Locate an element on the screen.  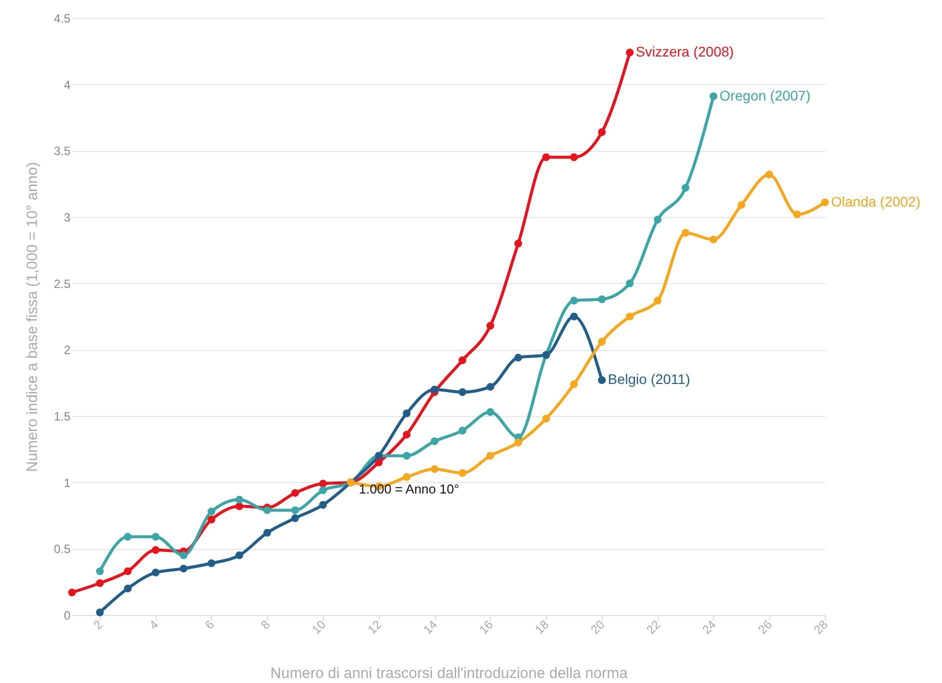
x-tick-label: 6 is located at coordinates (210, 624).